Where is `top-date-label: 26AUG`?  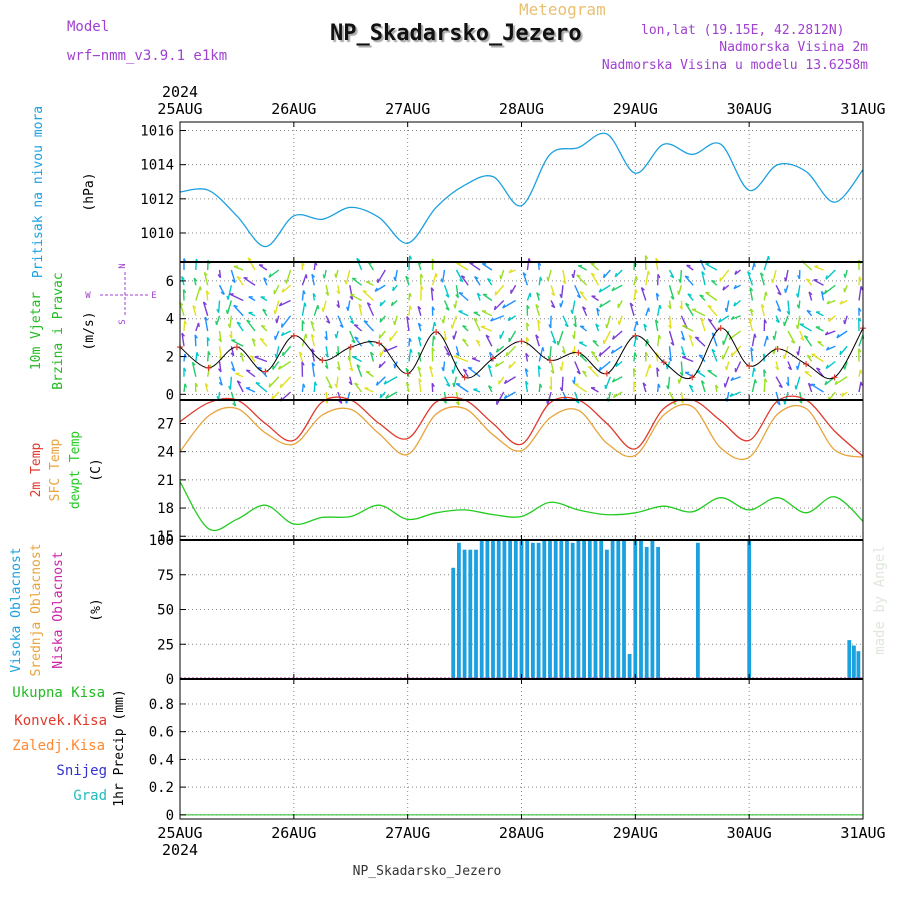
top-date-label: 26AUG is located at coordinates (293, 109).